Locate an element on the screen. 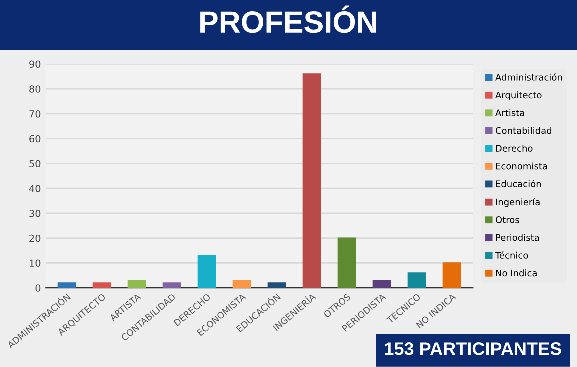  legend-label: Educación is located at coordinates (519, 184).